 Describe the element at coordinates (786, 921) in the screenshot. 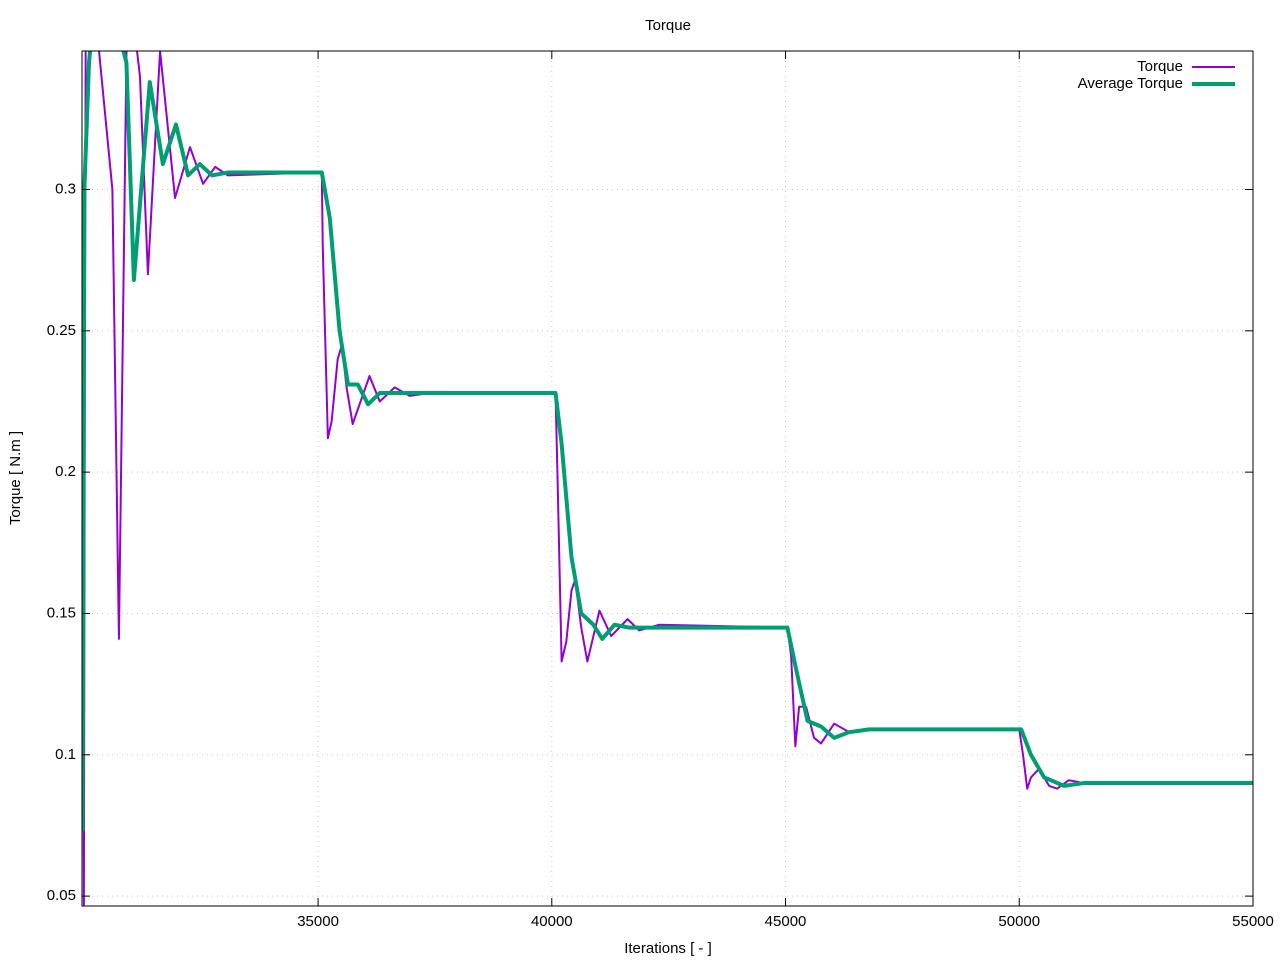

I see `x-tick-label: 45000` at that location.